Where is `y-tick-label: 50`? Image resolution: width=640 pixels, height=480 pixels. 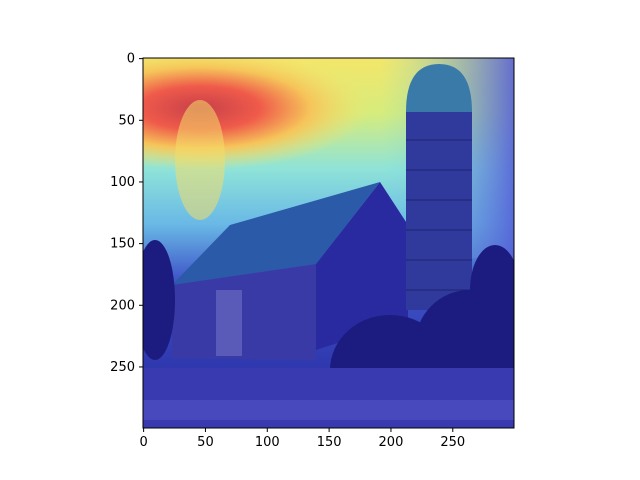
y-tick-label: 50 is located at coordinates (126, 120).